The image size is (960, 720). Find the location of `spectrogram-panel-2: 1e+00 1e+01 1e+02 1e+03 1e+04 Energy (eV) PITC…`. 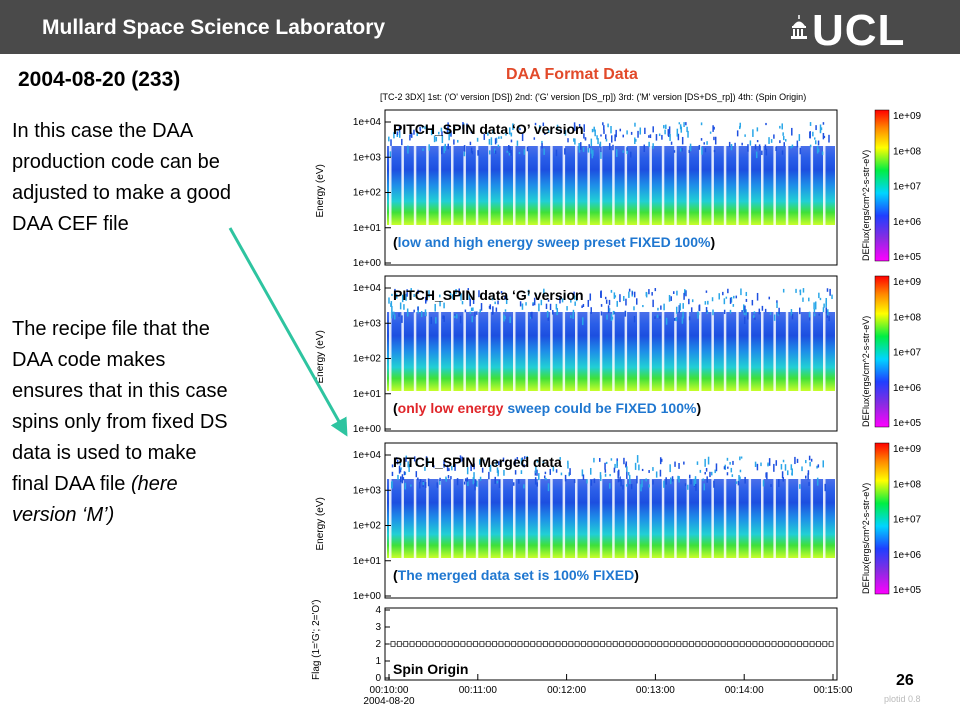

spectrogram-panel-2: 1e+00 1e+01 1e+02 1e+03 1e+04 Energy (eV) PITC… is located at coordinates (618, 355).